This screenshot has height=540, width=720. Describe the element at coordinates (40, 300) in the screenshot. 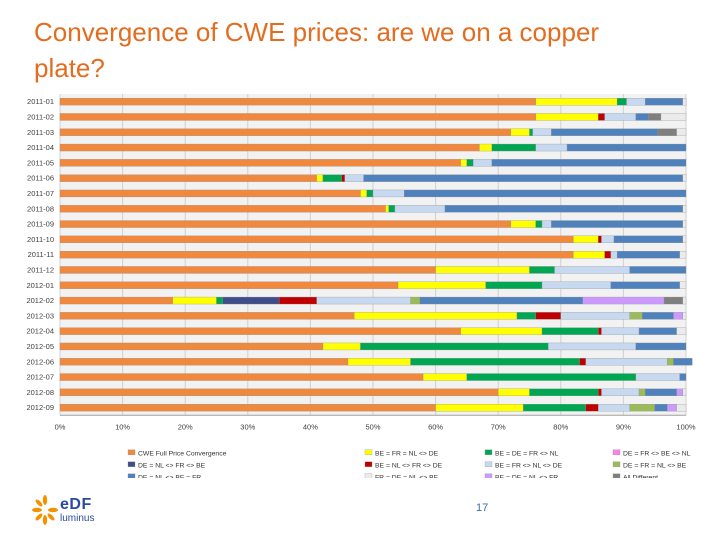

I see `y-tick-label: 2012-02` at that location.